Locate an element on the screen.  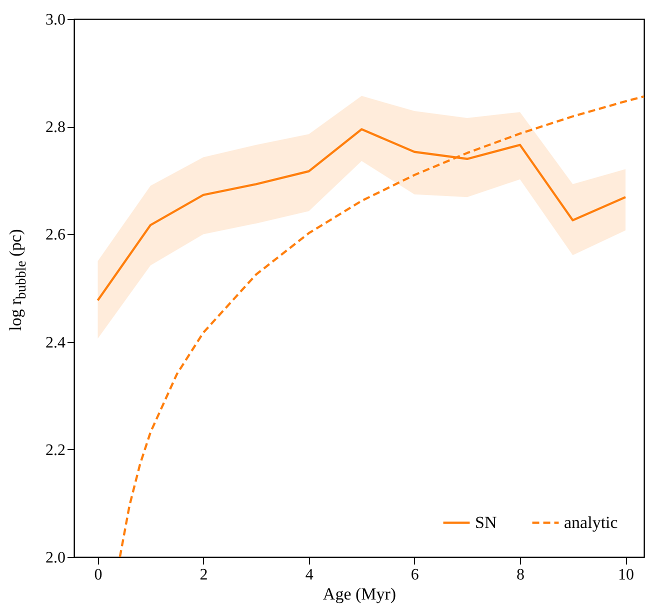
y-tick-label: 2.8 is located at coordinates (56, 127).